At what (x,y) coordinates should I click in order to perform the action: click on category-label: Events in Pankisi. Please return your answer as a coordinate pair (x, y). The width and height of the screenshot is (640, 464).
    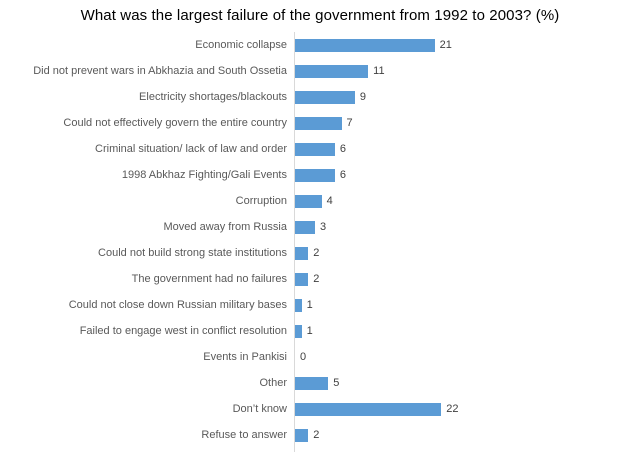
    Looking at the image, I should click on (245, 357).